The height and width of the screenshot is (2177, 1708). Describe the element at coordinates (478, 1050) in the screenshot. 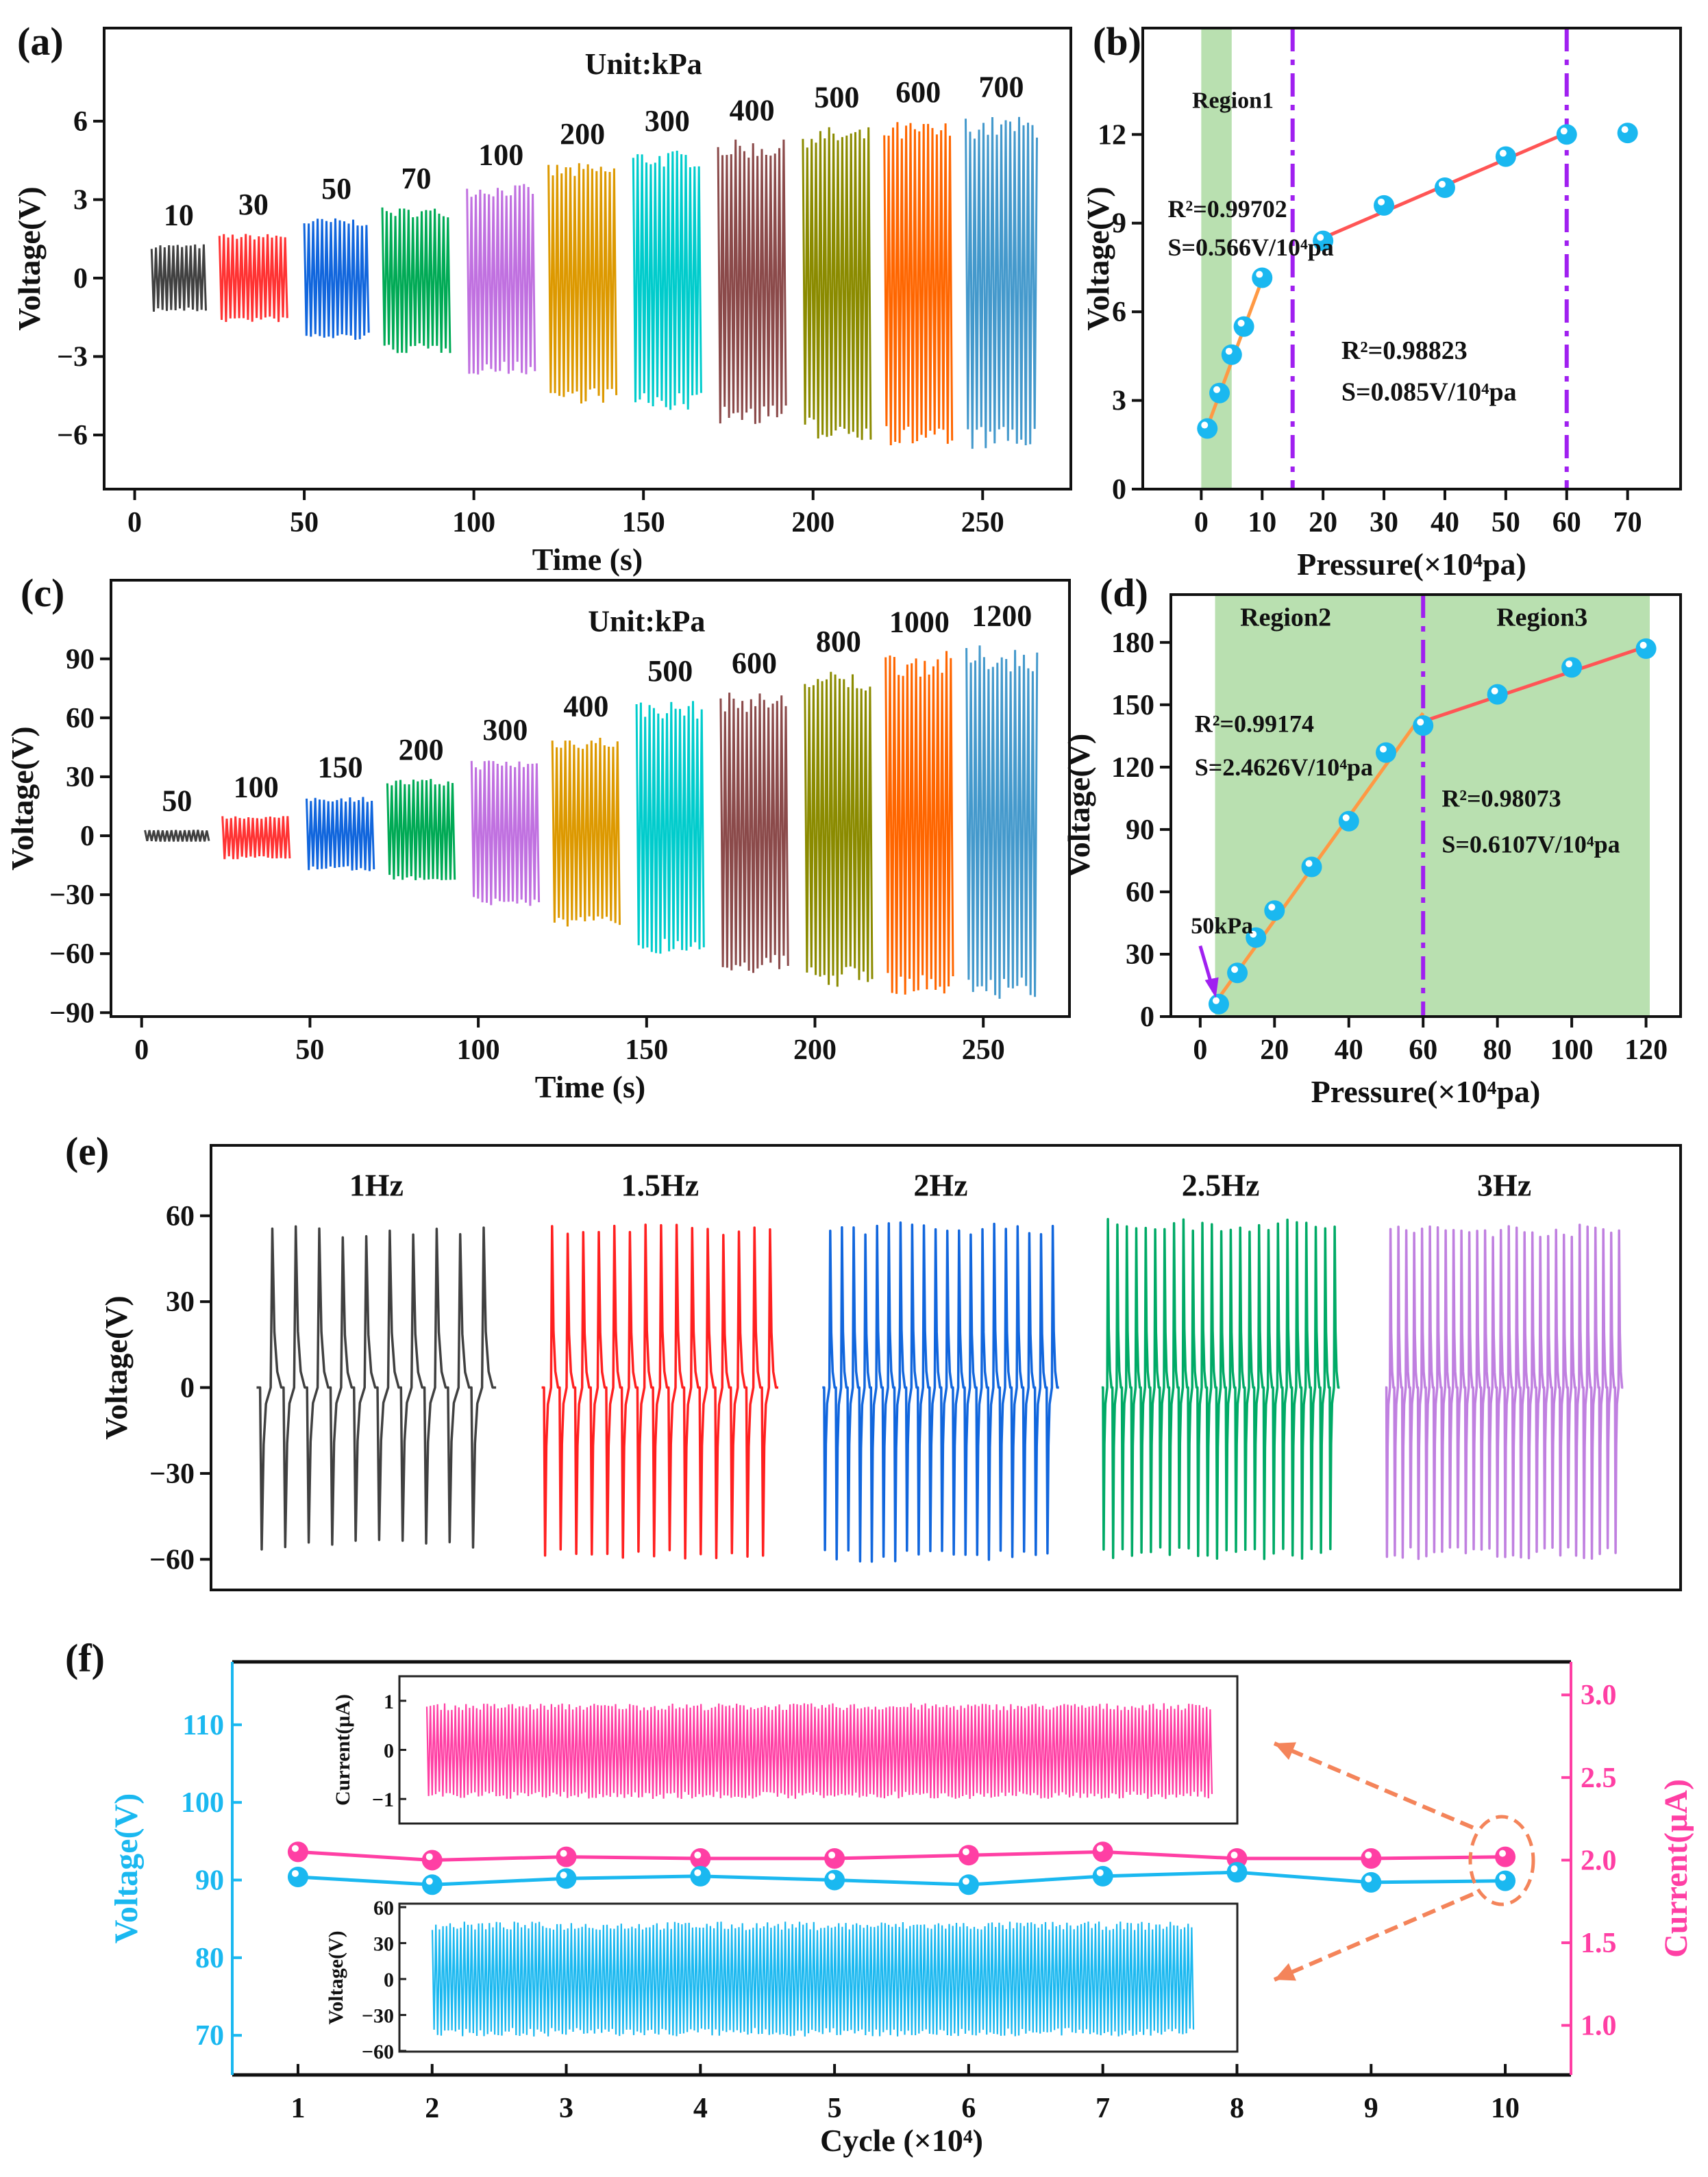

I see `x-tick-label: 100` at that location.